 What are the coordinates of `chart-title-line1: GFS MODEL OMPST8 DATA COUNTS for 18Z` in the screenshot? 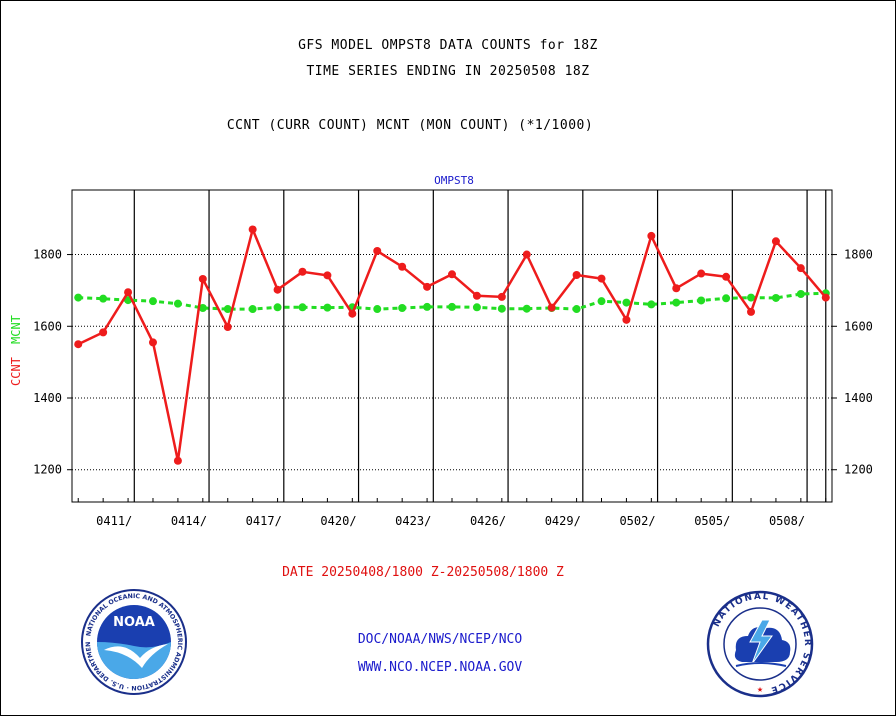 It's located at (448, 45).